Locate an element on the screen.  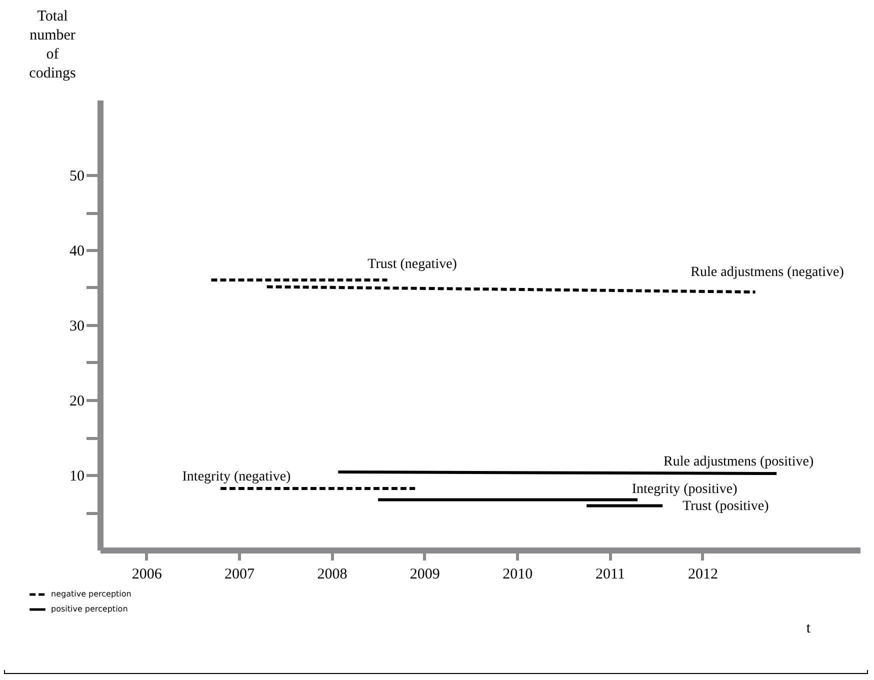
x-tick-label: 2012 is located at coordinates (703, 574).